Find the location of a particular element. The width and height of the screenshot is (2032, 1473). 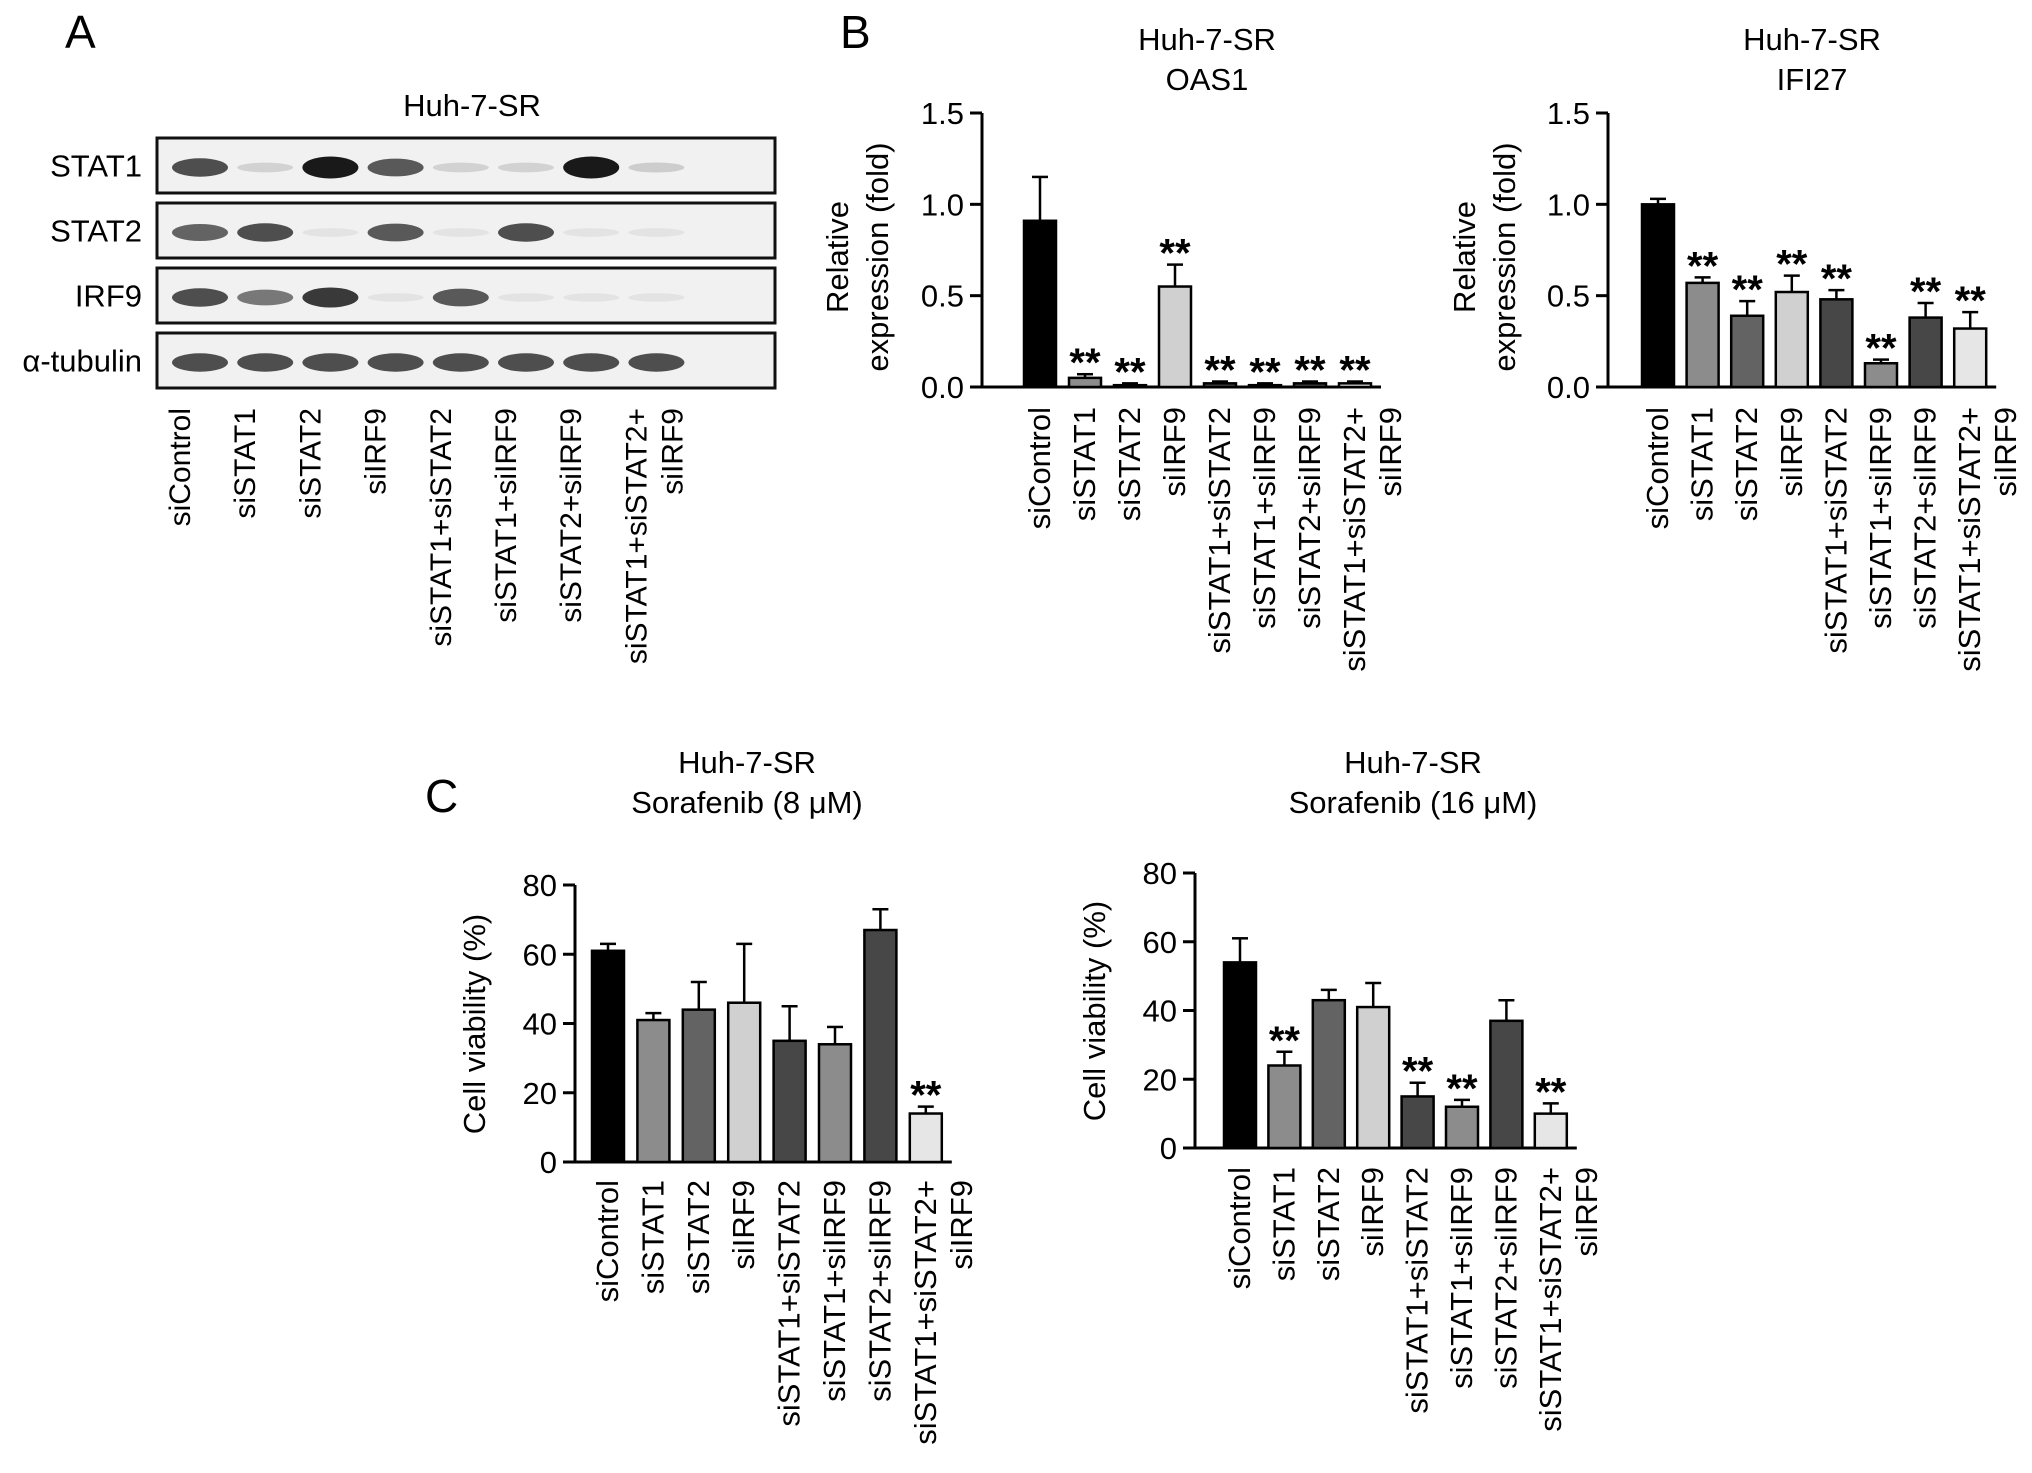

chart-viability-8um-x-tick-label: siSTAT1 is located at coordinates (652, 1237).